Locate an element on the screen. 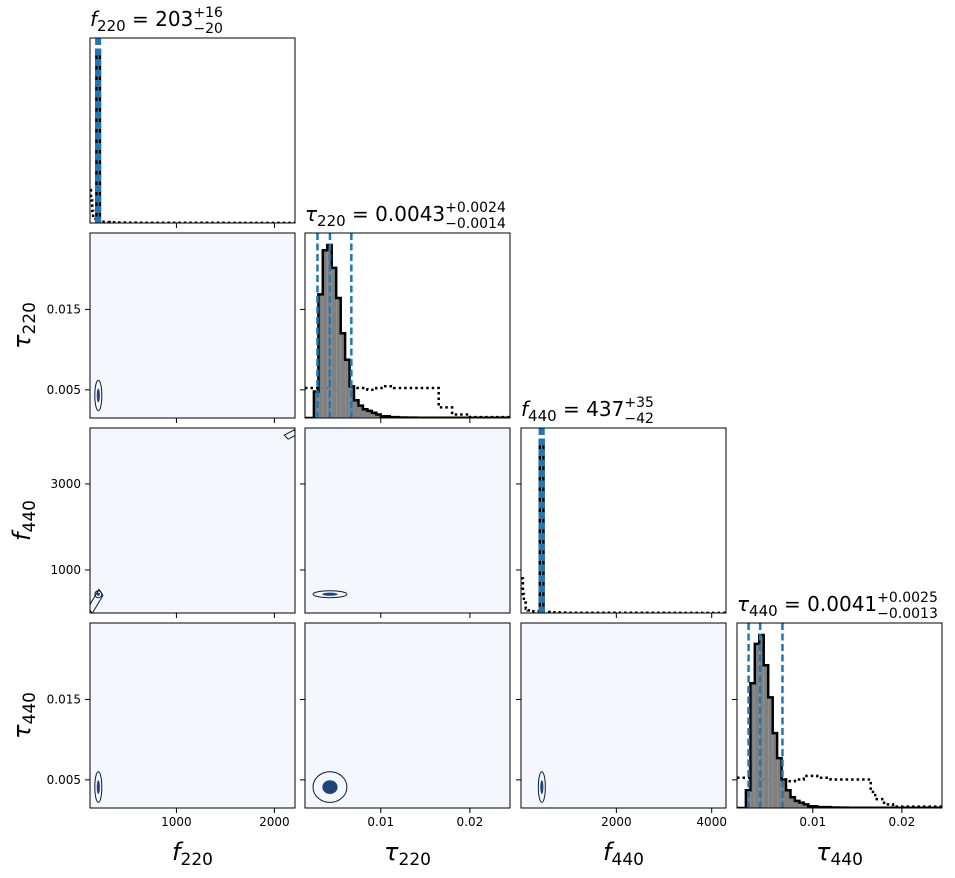 The width and height of the screenshot is (955, 878). hist-content-f220 is located at coordinates (192, 130).